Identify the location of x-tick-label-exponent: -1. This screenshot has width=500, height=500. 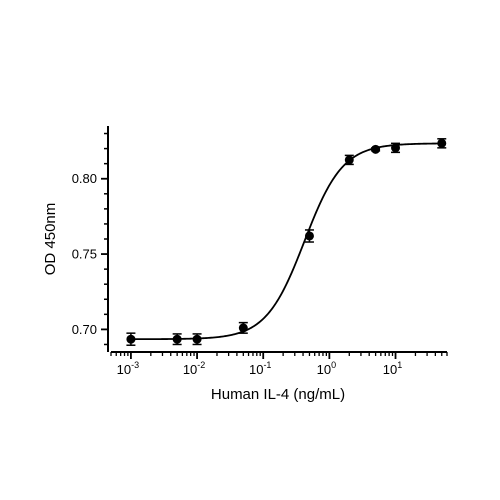
(267, 365).